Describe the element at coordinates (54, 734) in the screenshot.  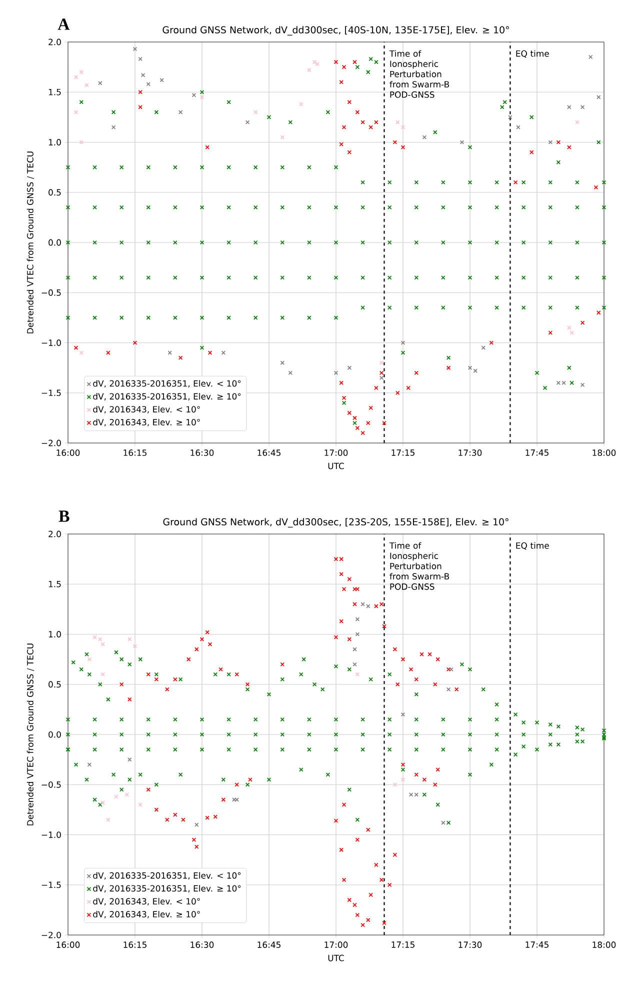
I see `y-tick-label: 0.0` at that location.